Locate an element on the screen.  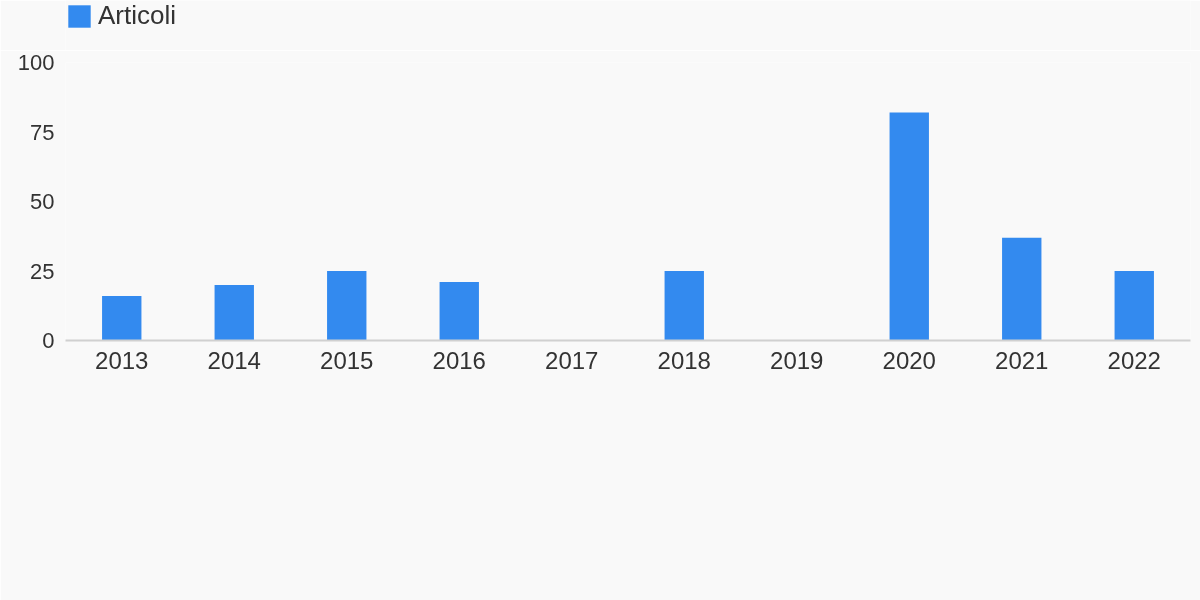
y-tick-label: 0 is located at coordinates (48, 340).